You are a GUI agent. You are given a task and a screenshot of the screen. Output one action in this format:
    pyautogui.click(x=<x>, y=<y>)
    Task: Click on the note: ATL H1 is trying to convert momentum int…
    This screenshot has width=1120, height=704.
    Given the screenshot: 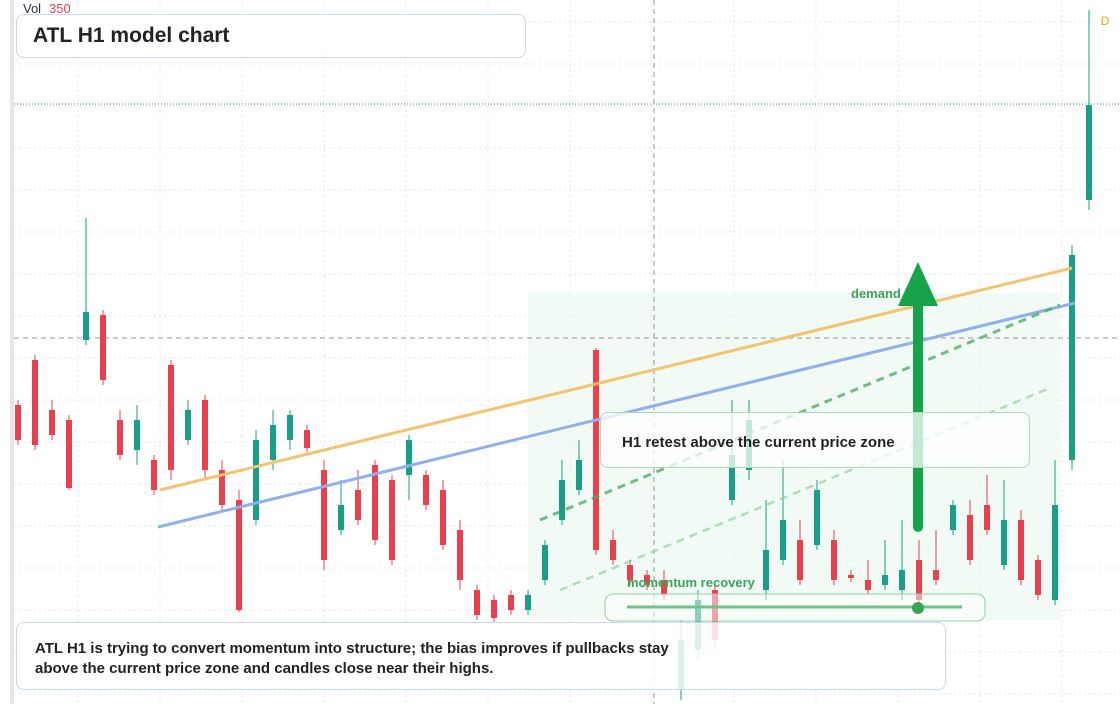 What is the action you would take?
    pyautogui.click(x=481, y=656)
    